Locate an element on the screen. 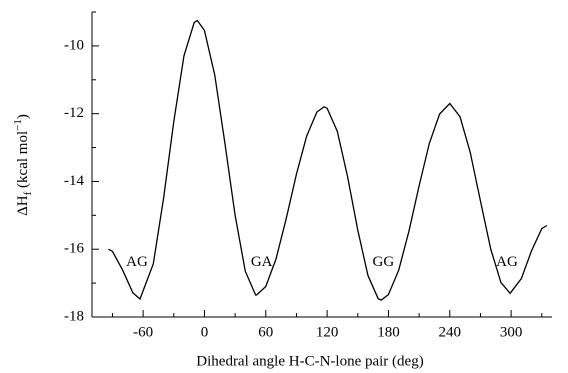 The image size is (568, 373). x-tick-label: 300 is located at coordinates (511, 332).